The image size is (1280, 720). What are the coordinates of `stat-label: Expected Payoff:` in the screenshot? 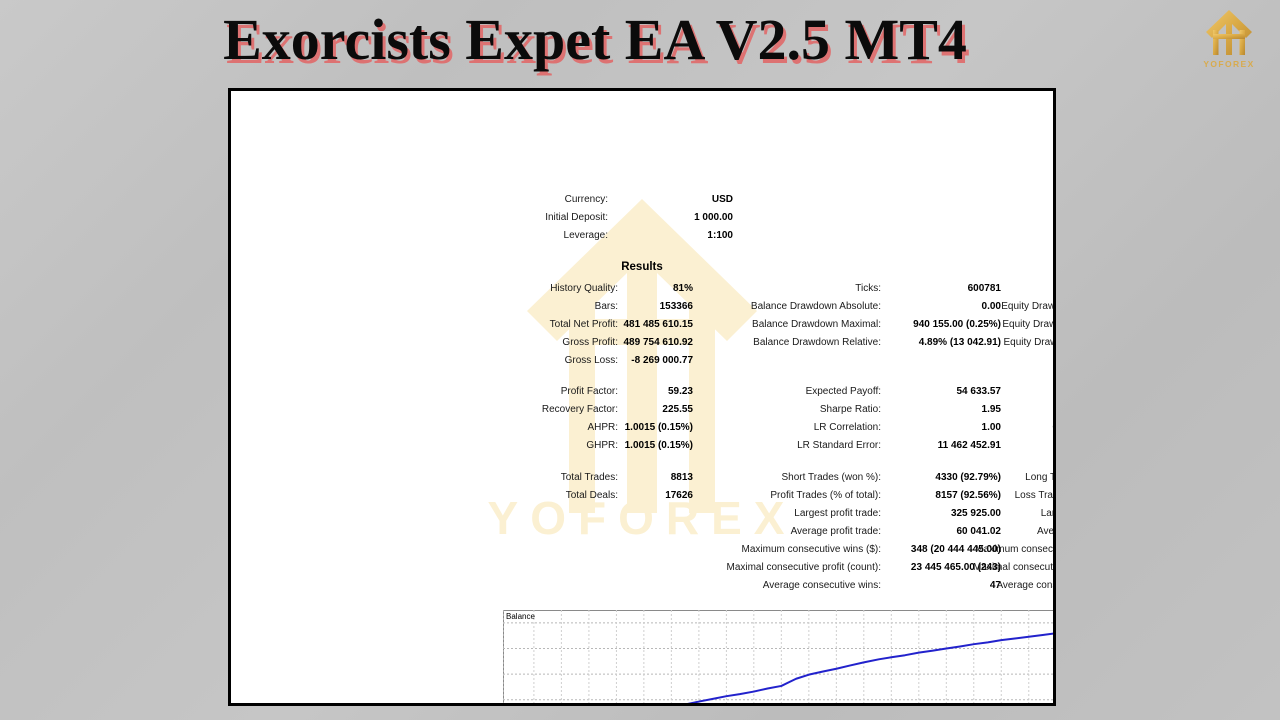 It's located at (843, 391).